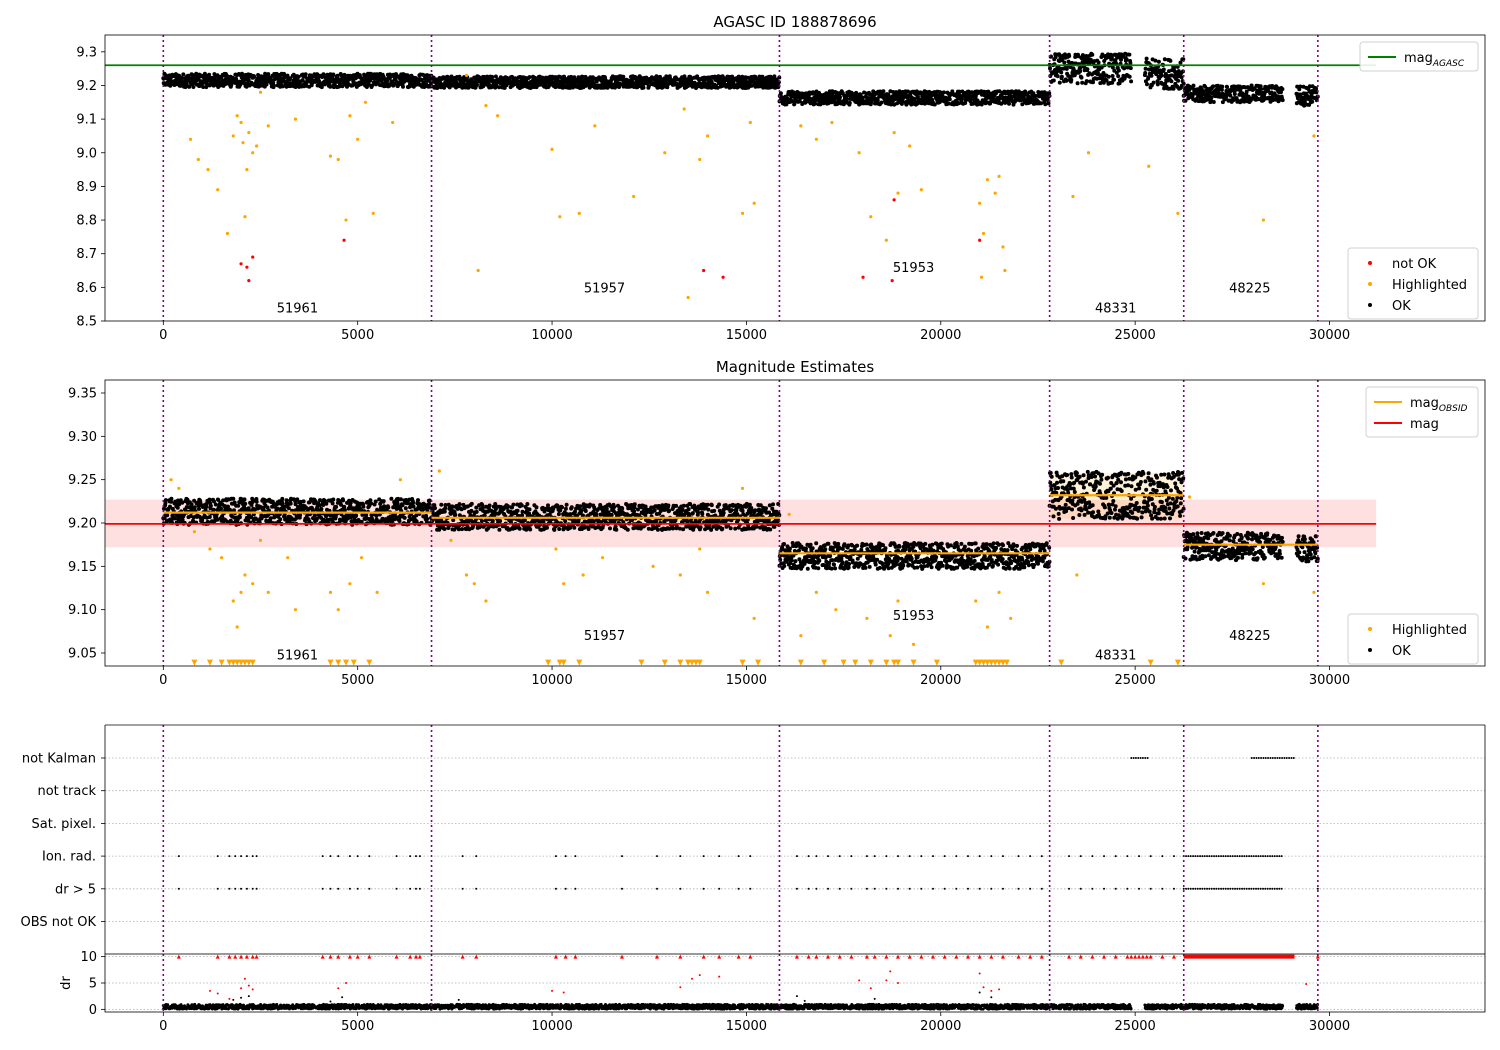 The width and height of the screenshot is (1500, 1050). Describe the element at coordinates (1424, 424) in the screenshot. I see `legend-upper-label: mag` at that location.